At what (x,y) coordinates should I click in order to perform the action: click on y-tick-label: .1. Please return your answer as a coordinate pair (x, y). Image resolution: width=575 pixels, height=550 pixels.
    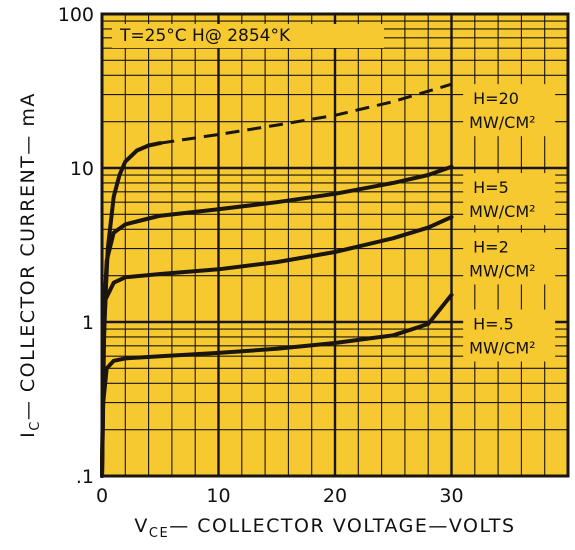
    Looking at the image, I should click on (85, 477).